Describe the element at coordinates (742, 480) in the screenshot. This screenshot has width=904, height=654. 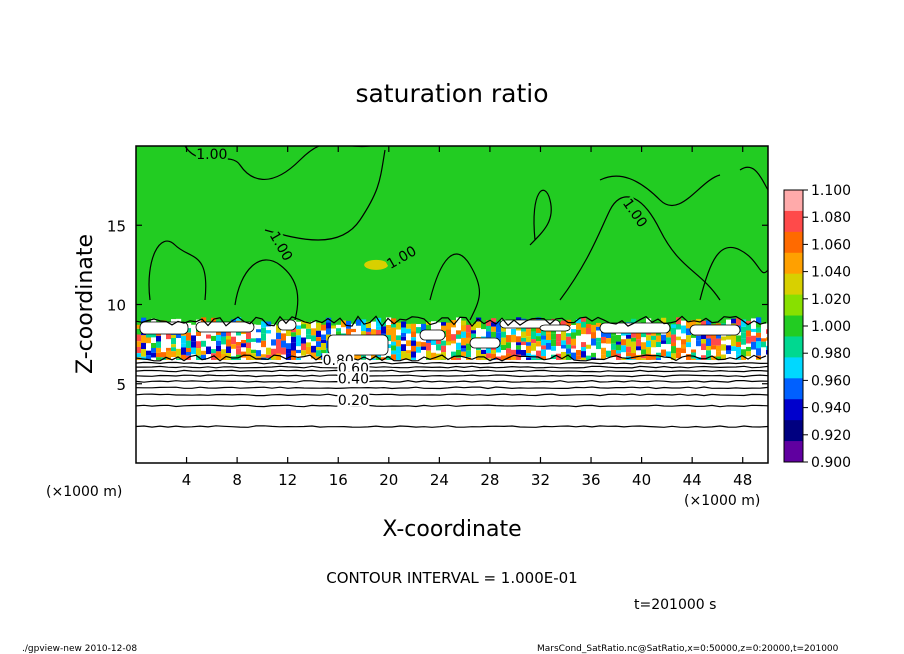
I see `x-tick-label: 48` at that location.